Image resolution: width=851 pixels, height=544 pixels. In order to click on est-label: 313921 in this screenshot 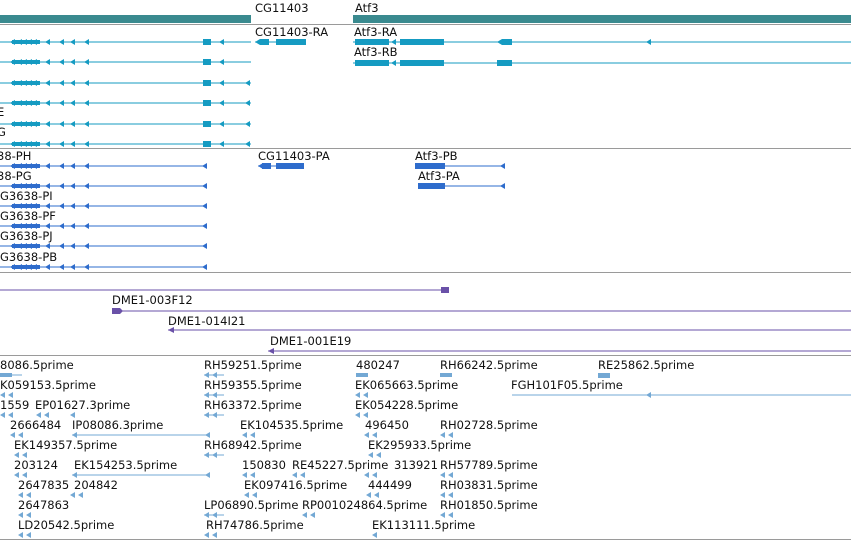, I will do `click(416, 465)`.